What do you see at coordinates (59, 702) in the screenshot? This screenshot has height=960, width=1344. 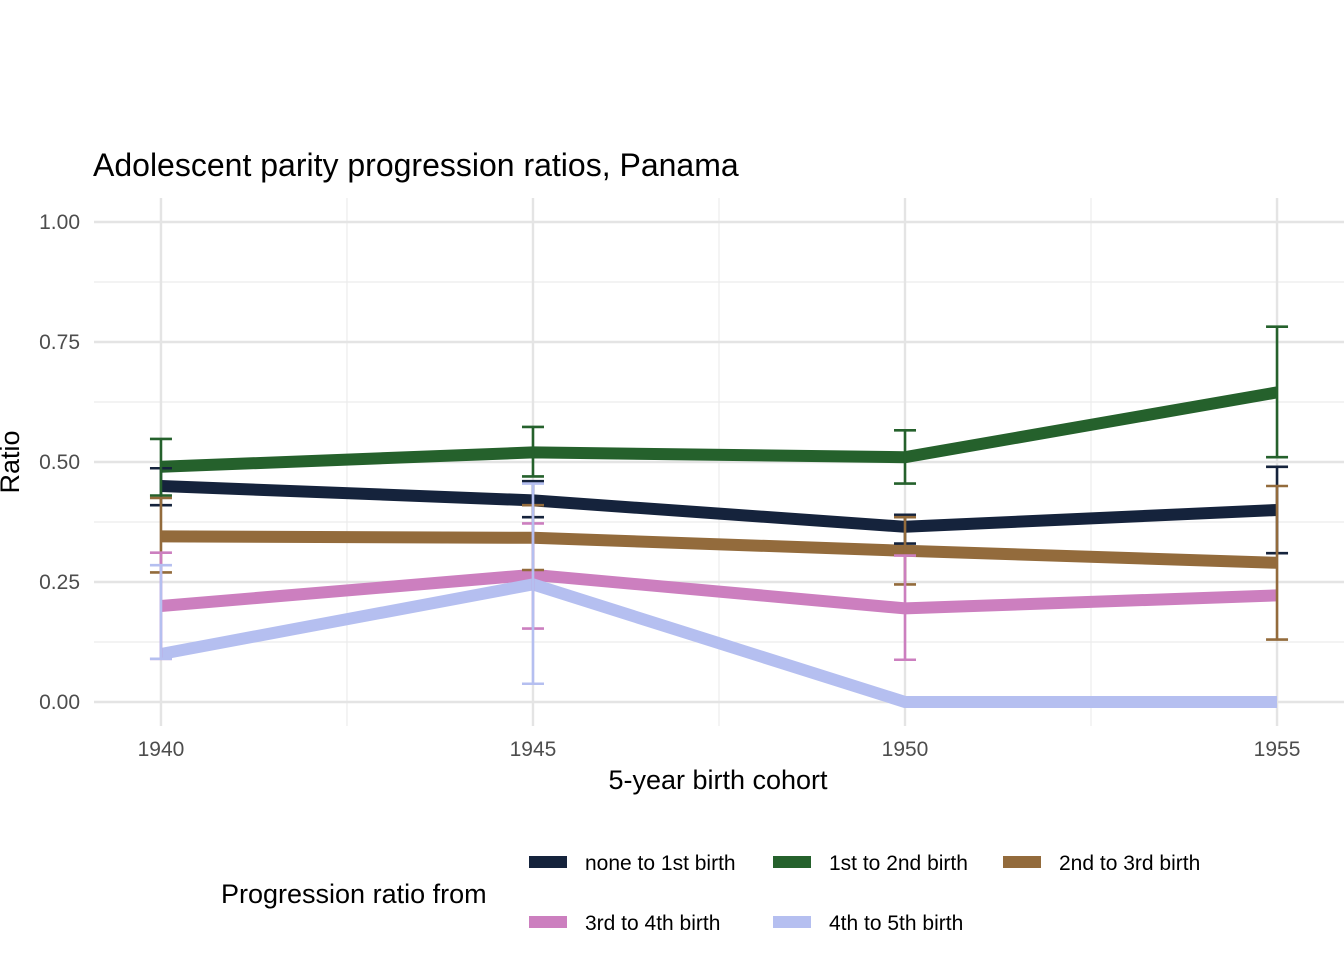 I see `y-tick-label: 0.00` at bounding box center [59, 702].